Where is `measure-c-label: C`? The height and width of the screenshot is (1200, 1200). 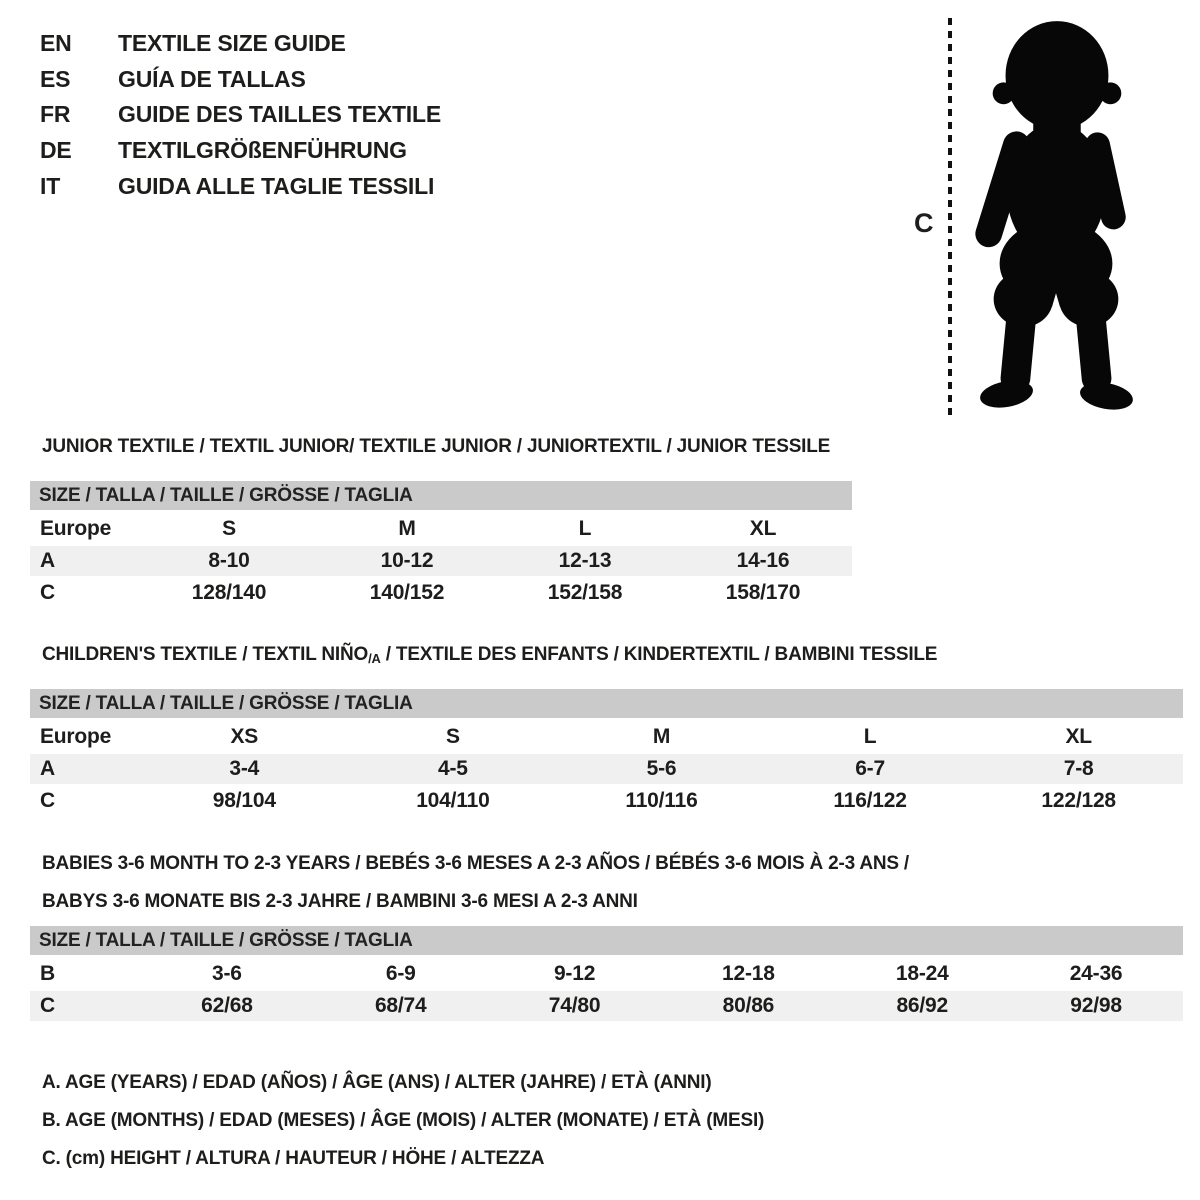
measure-c-label: C is located at coordinates (924, 223).